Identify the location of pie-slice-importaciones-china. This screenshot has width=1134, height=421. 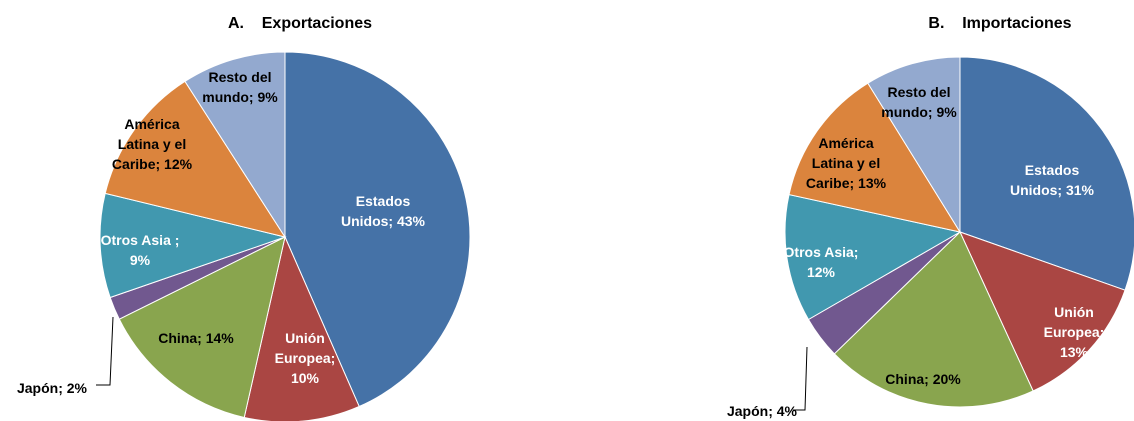
(933, 319).